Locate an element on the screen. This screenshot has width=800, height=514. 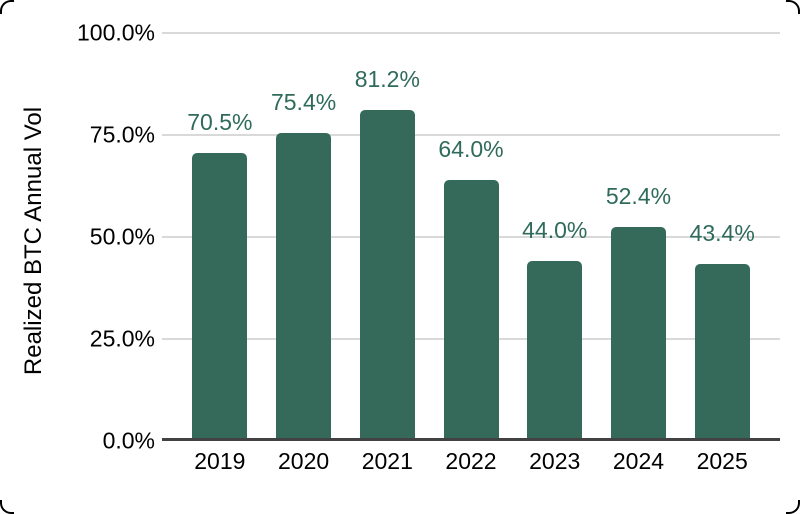
bar-group: 81.2% is located at coordinates (387, 237).